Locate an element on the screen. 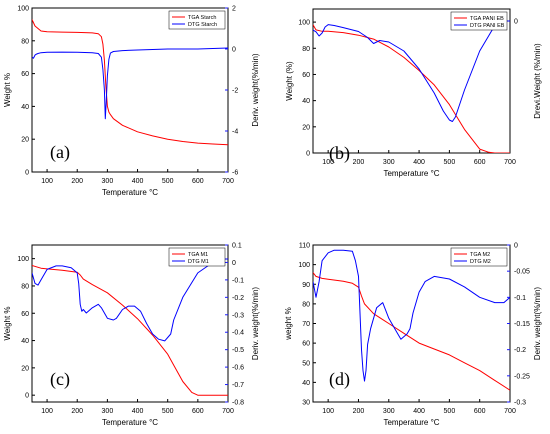 The height and width of the screenshot is (434, 550). y-right-tick-label: 2 is located at coordinates (234, 9).